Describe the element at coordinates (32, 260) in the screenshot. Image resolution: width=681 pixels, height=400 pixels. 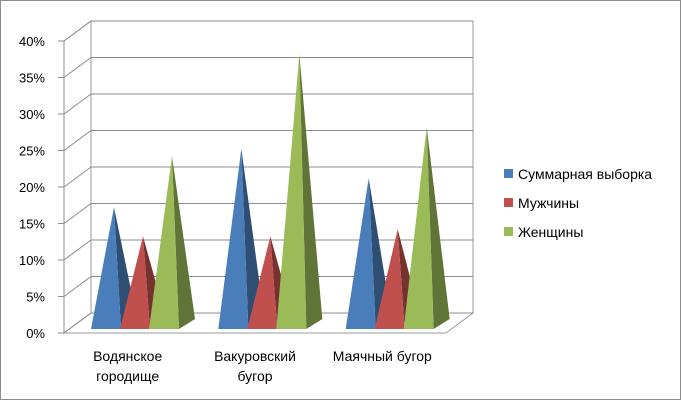
I see `y-tick-label: 10%` at that location.